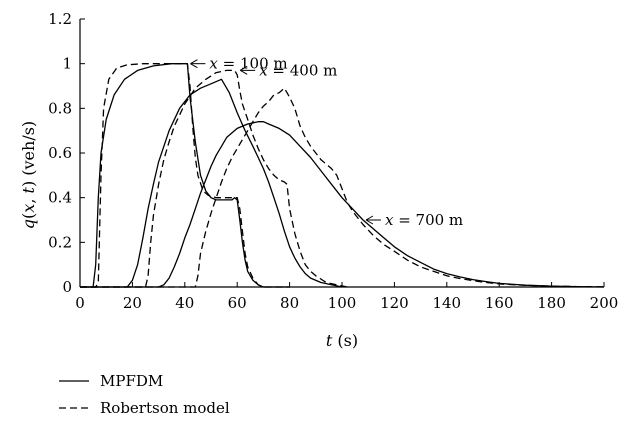 The height and width of the screenshot is (421, 633). Describe the element at coordinates (289, 303) in the screenshot. I see `x-tick-label: 80` at that location.